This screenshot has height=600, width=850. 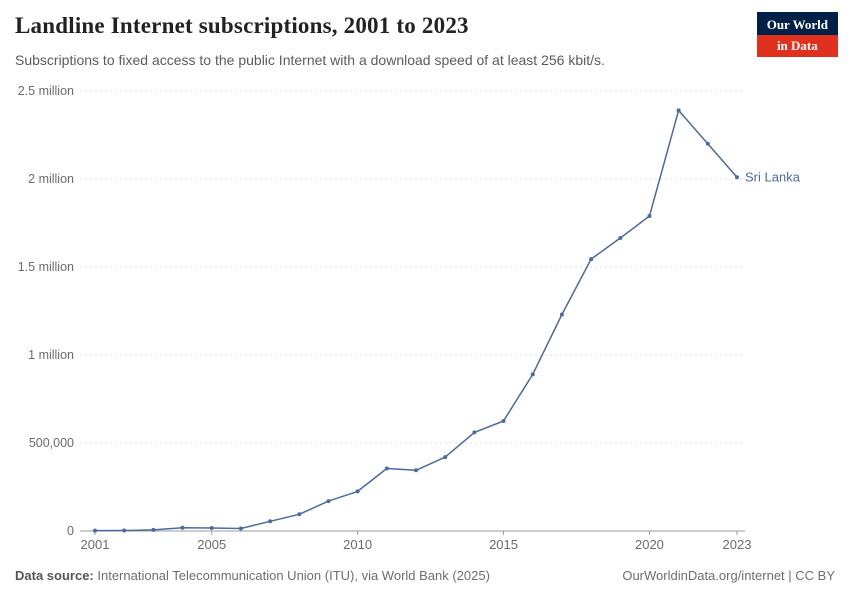 What do you see at coordinates (797, 23) in the screenshot?
I see `owid-logo-line1: Our World` at bounding box center [797, 23].